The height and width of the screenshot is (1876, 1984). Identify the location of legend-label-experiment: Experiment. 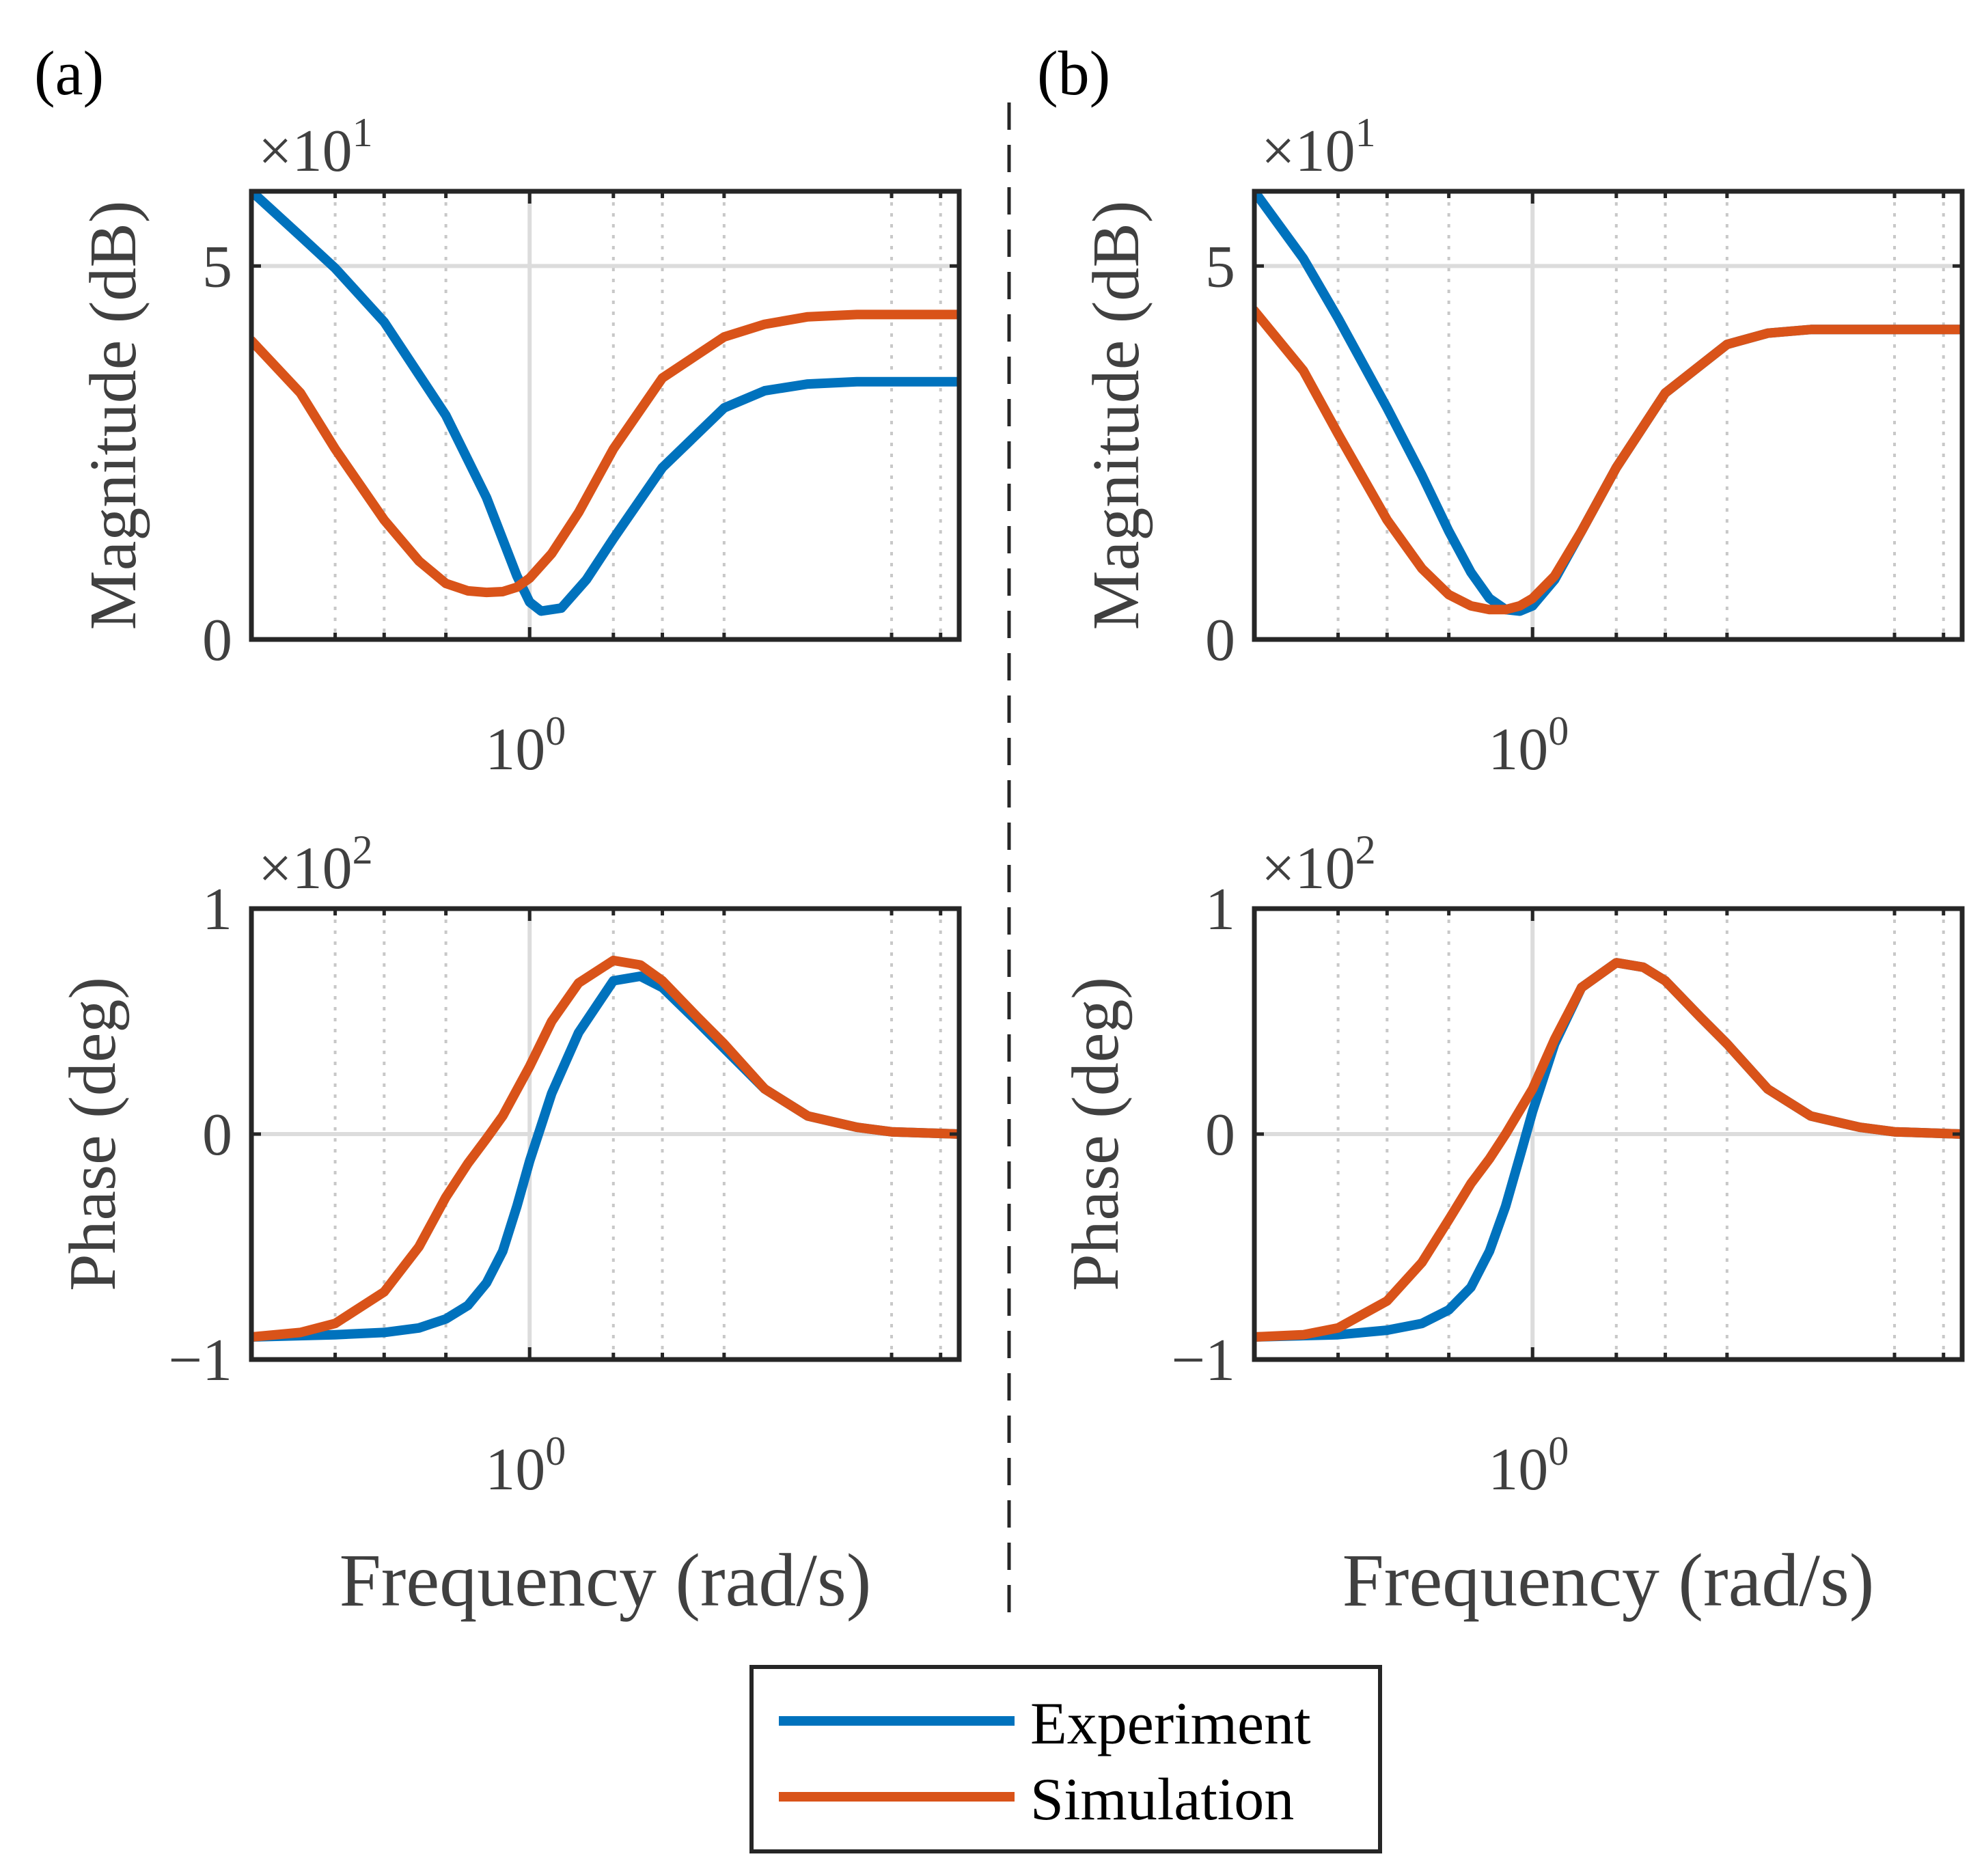
(1170, 1724).